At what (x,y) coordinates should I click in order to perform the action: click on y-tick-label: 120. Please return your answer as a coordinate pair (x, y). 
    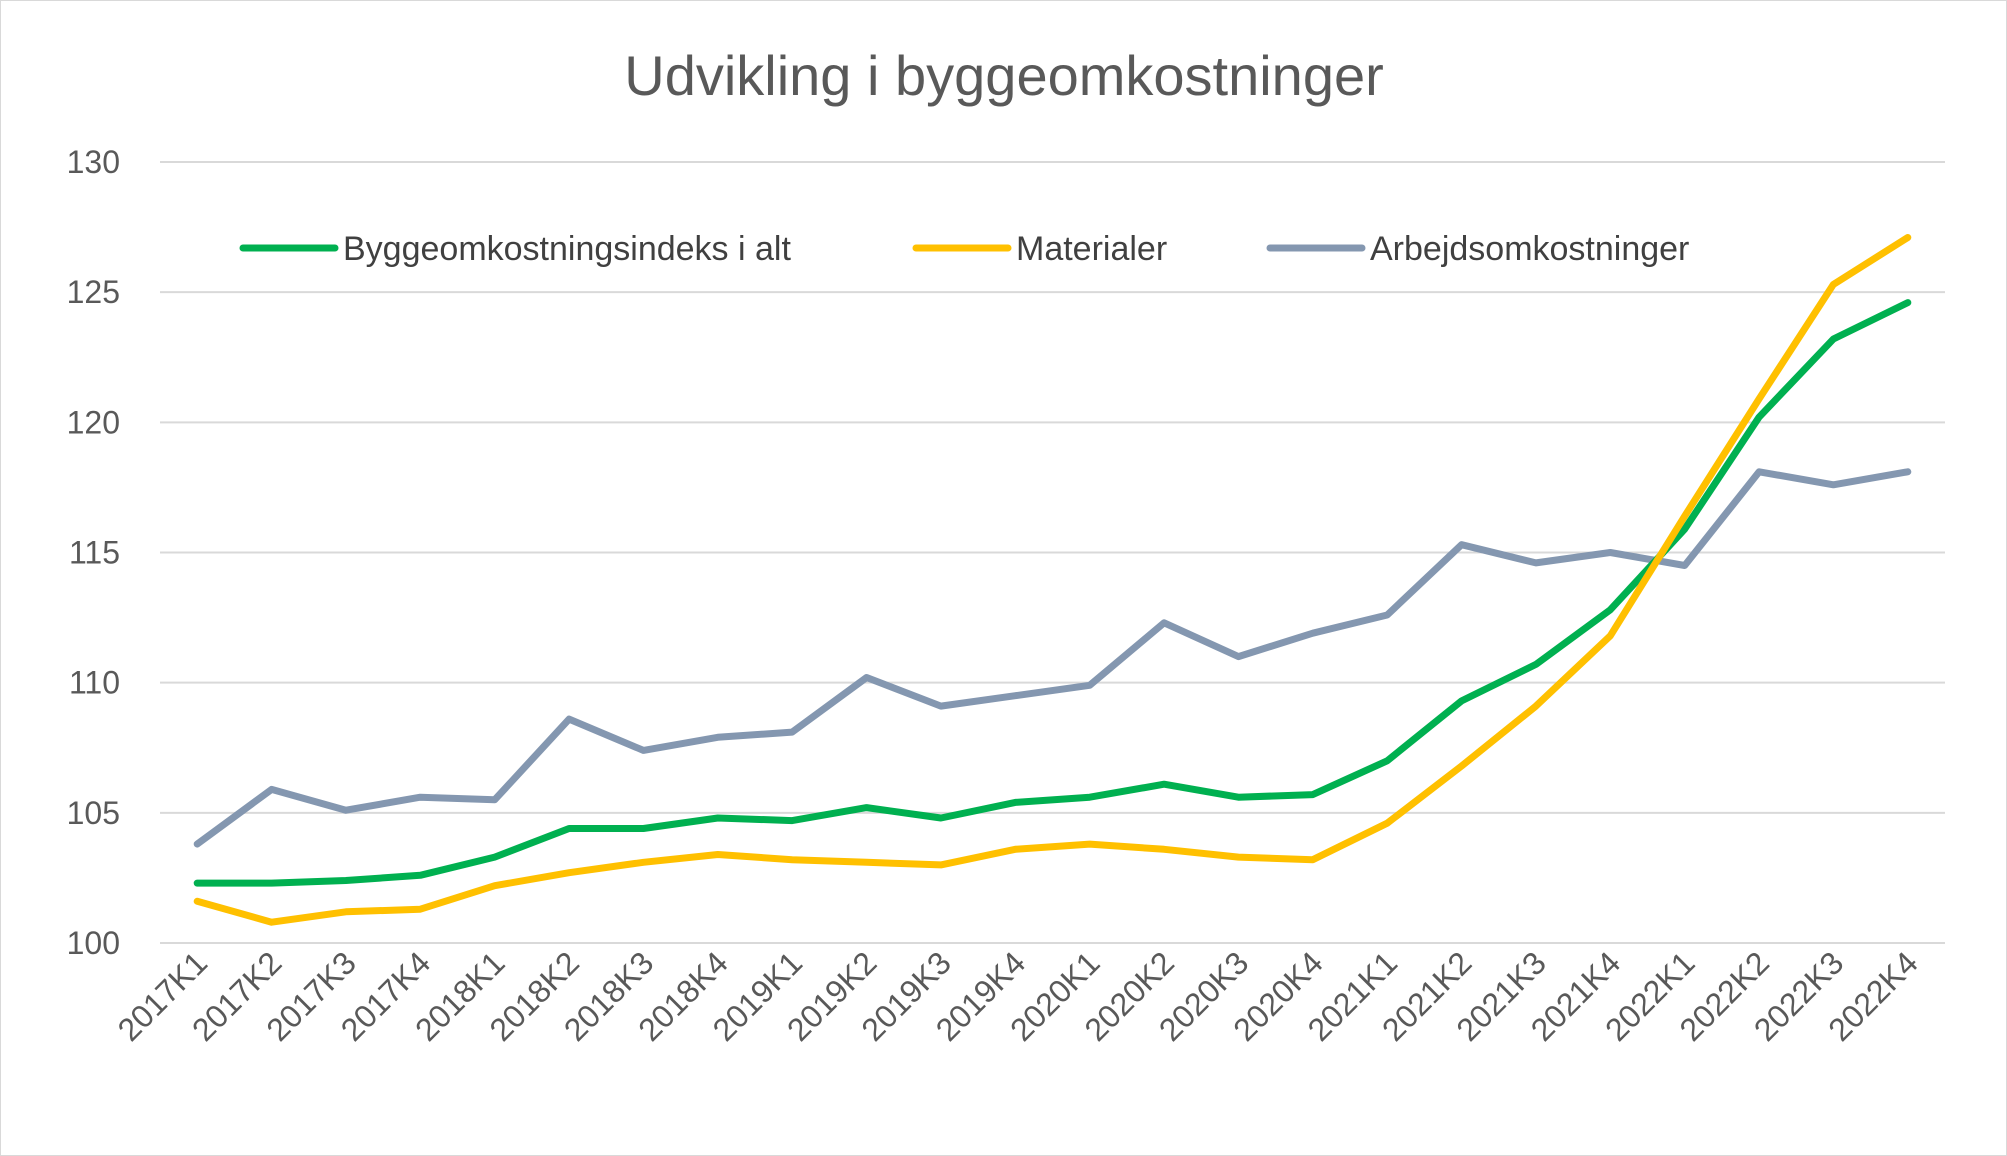
    Looking at the image, I should click on (93, 422).